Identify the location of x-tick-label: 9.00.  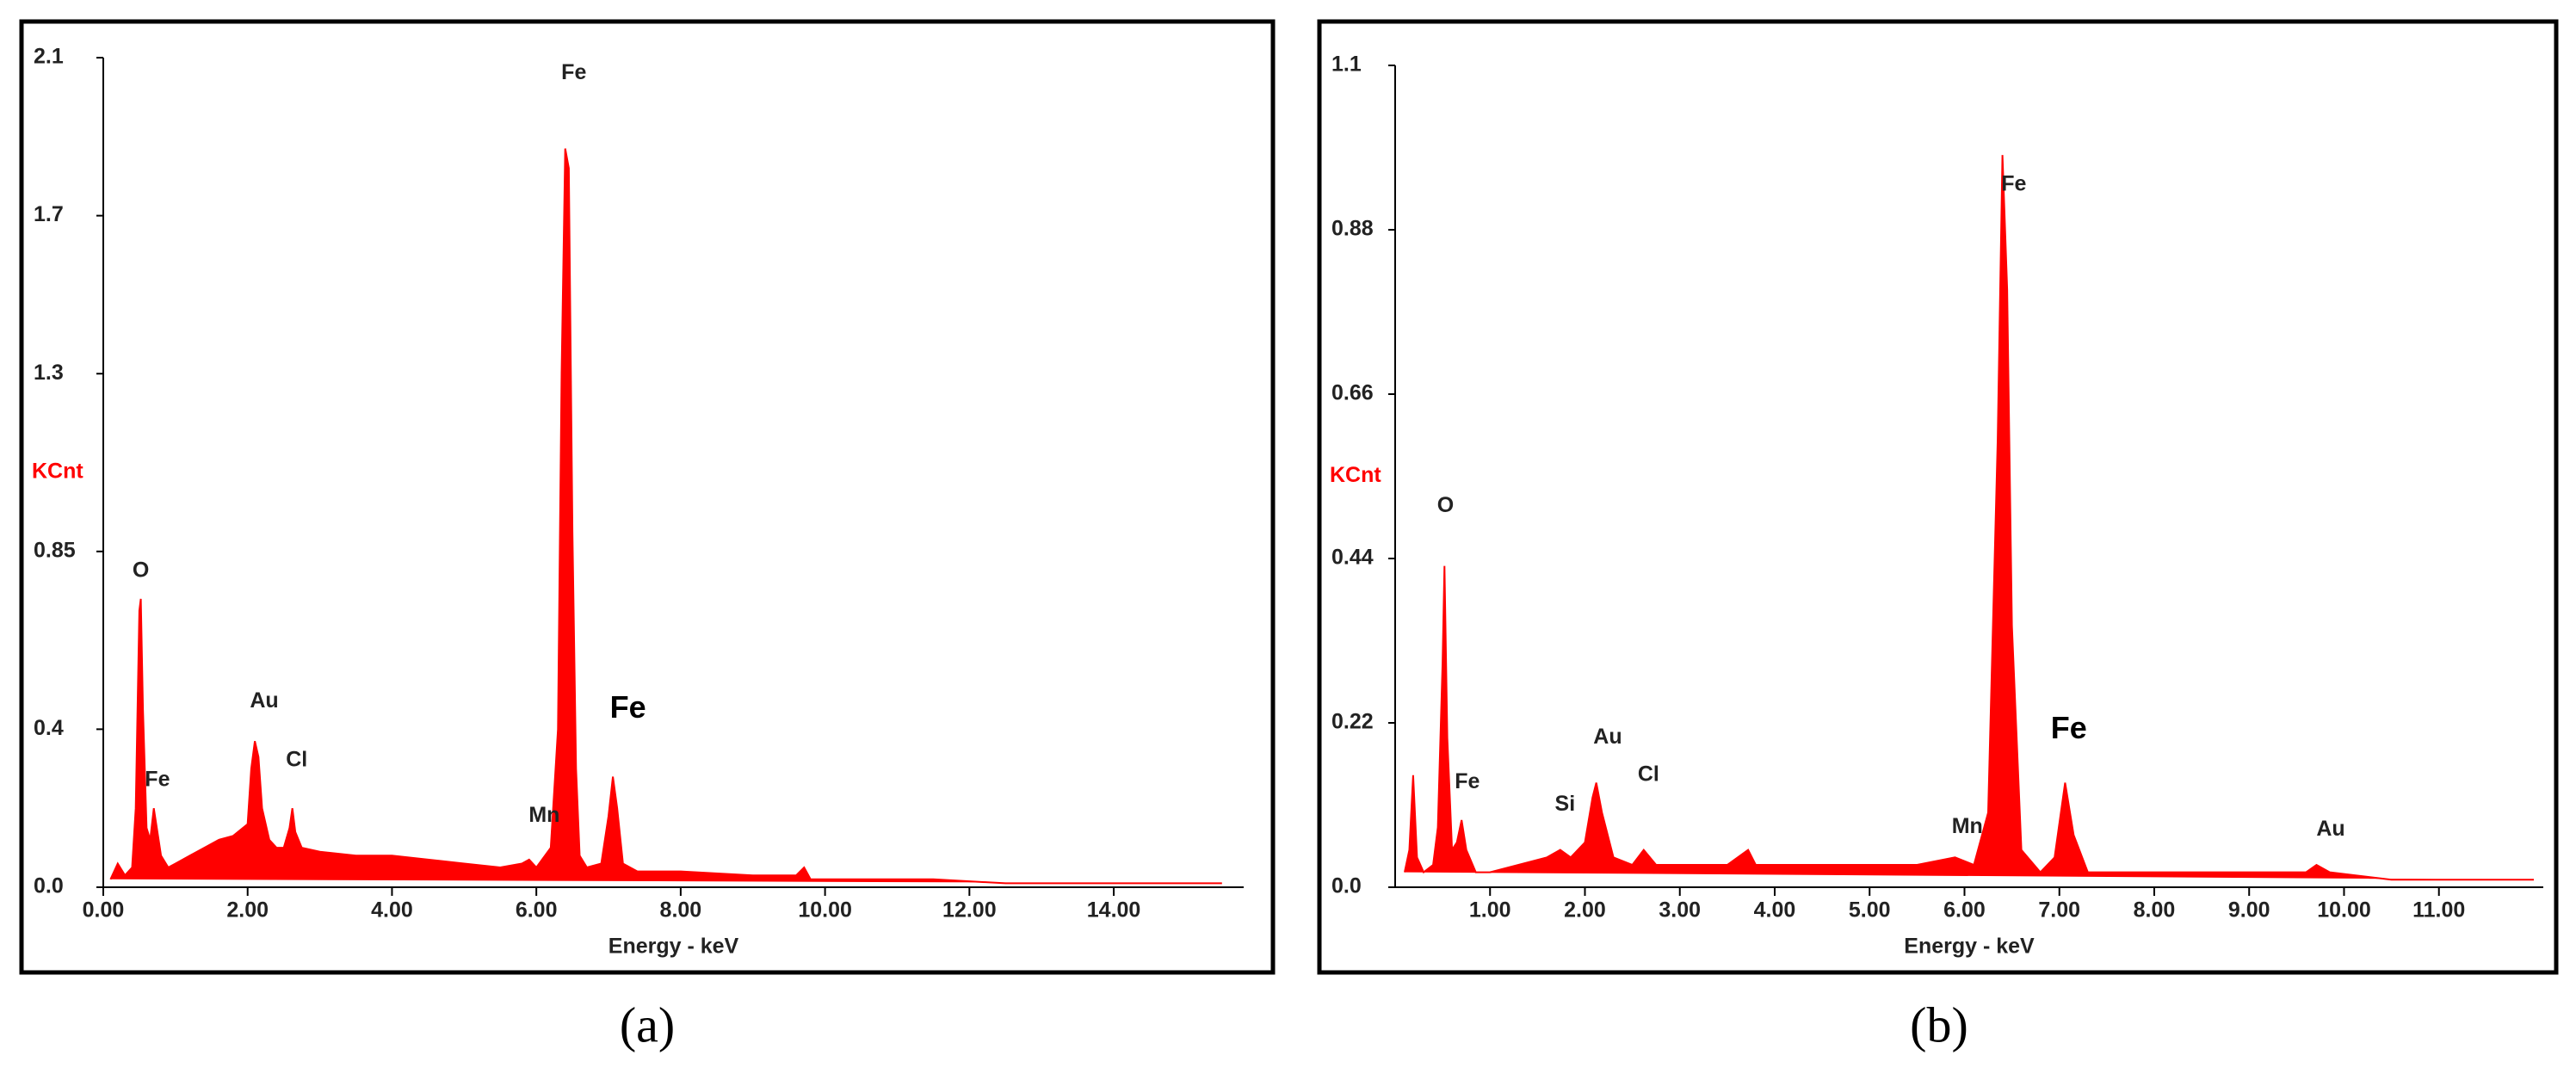
(2249, 910).